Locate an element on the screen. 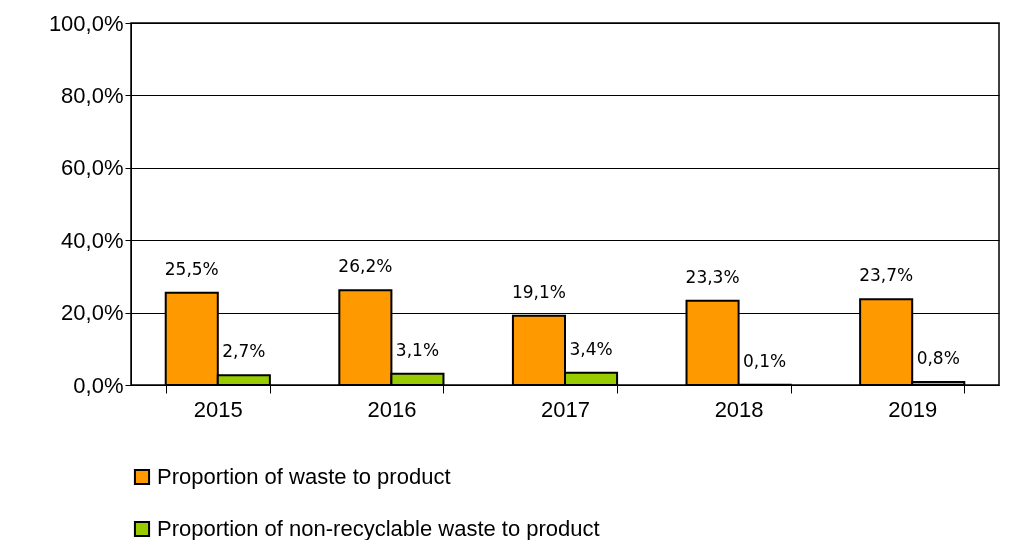 This screenshot has height=540, width=1017. y-tick-label: 100,0% is located at coordinates (86, 23).